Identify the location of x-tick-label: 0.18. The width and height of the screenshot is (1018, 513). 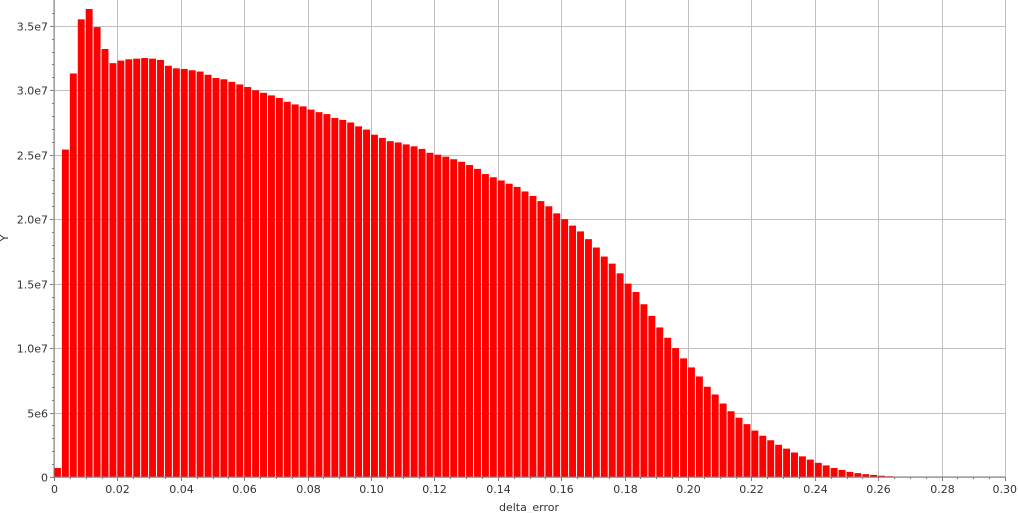
(625, 489).